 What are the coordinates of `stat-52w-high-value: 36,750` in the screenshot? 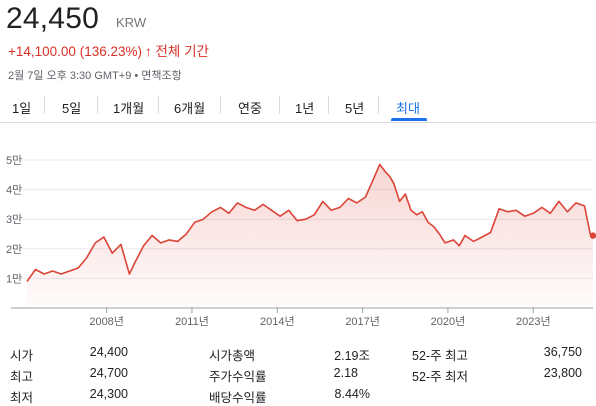 It's located at (562, 352).